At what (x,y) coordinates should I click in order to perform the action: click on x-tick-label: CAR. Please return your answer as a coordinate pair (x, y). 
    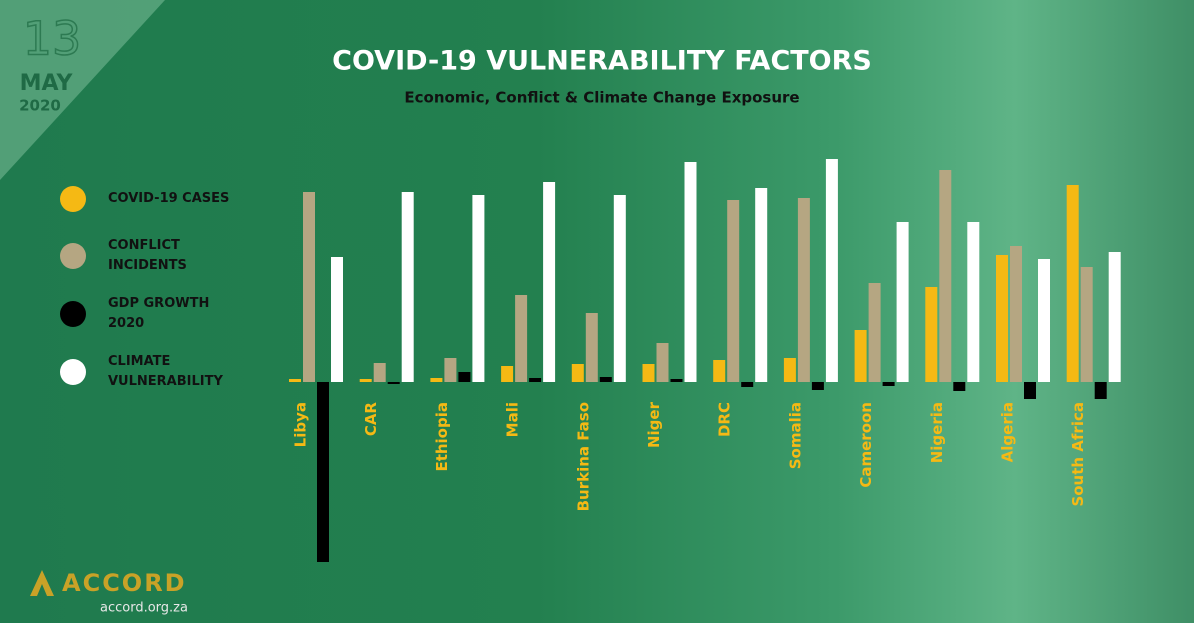
    Looking at the image, I should click on (371, 419).